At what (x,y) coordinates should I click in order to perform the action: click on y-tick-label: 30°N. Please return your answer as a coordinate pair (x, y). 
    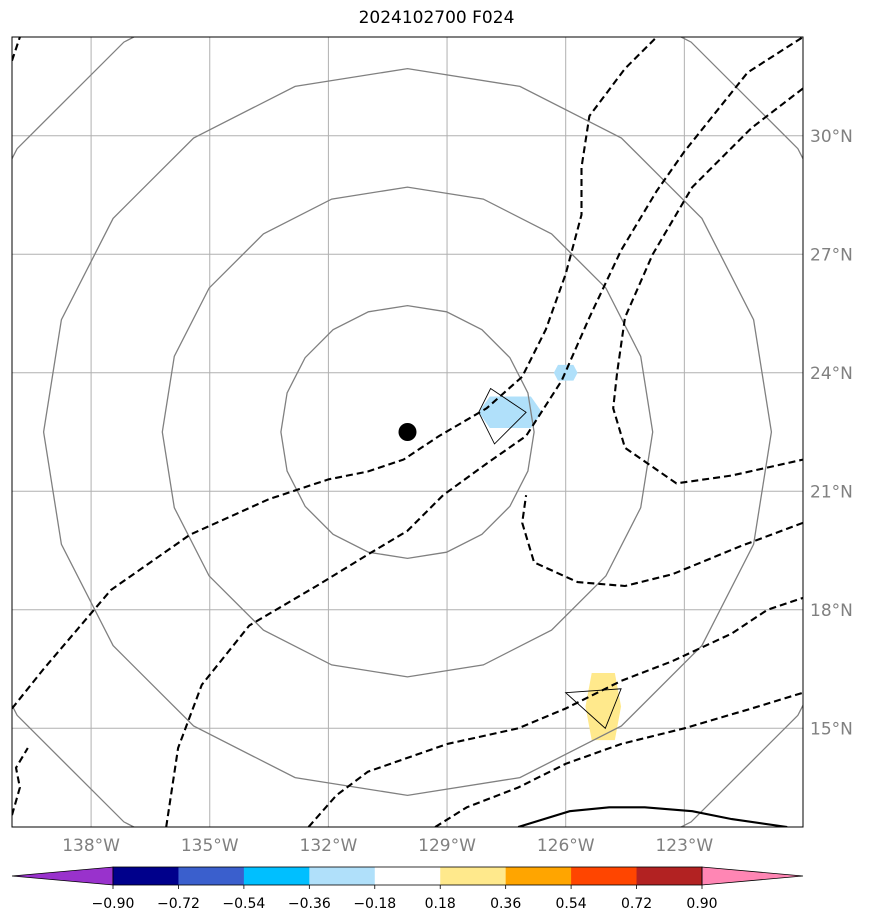
    Looking at the image, I should click on (831, 137).